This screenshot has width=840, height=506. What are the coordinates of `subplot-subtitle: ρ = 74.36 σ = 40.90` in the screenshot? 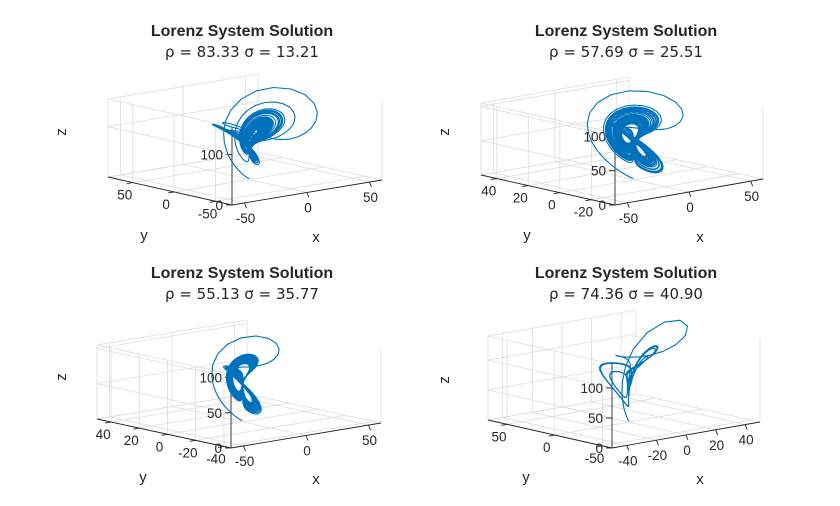 It's located at (626, 294).